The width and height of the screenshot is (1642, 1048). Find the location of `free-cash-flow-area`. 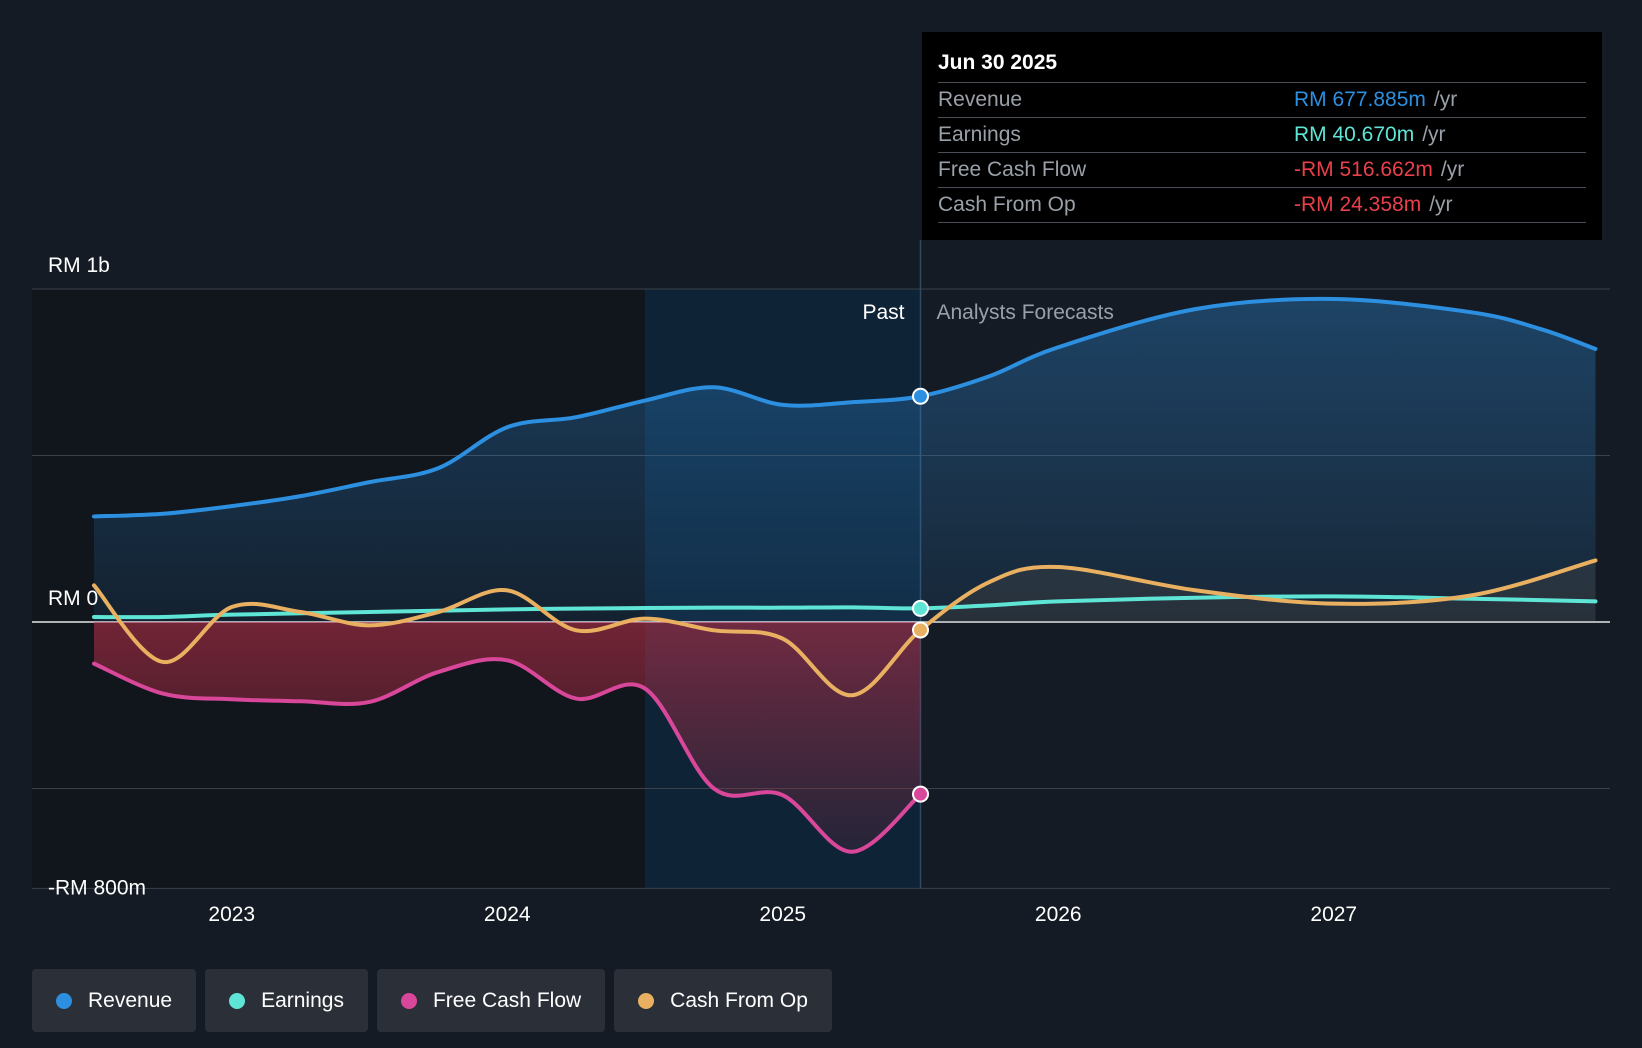

free-cash-flow-area is located at coordinates (507, 737).